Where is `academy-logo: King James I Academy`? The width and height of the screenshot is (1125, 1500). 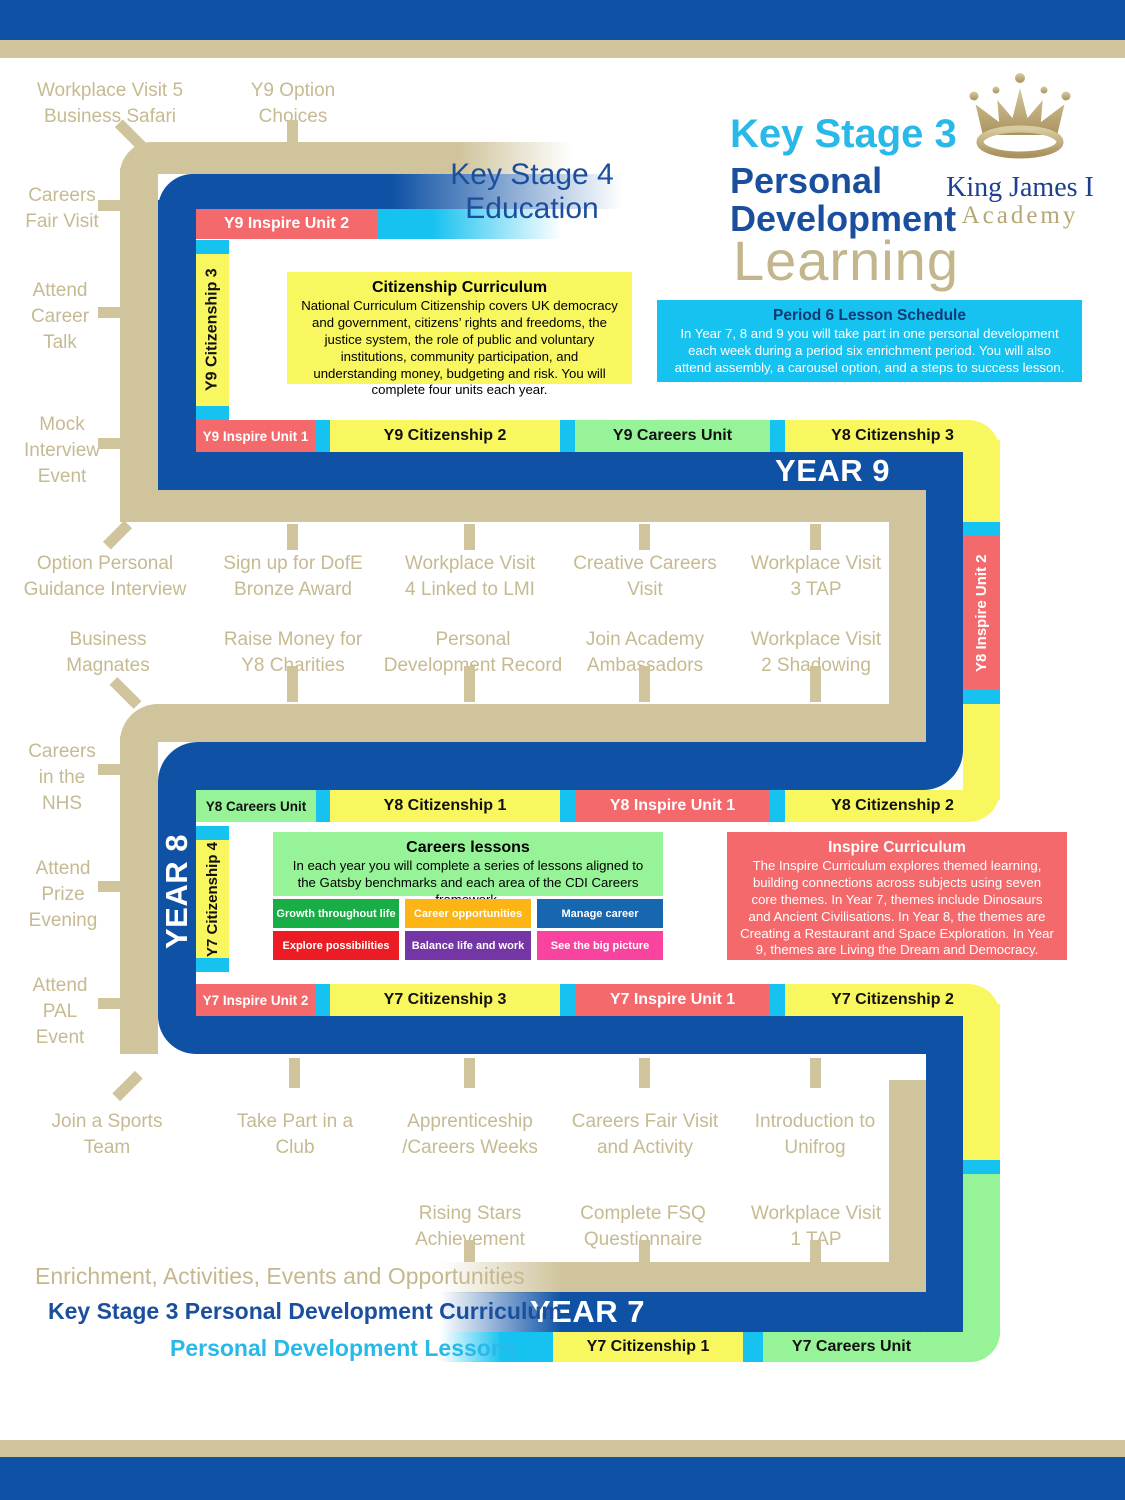
academy-logo: King James I Academy is located at coordinates (1020, 155).